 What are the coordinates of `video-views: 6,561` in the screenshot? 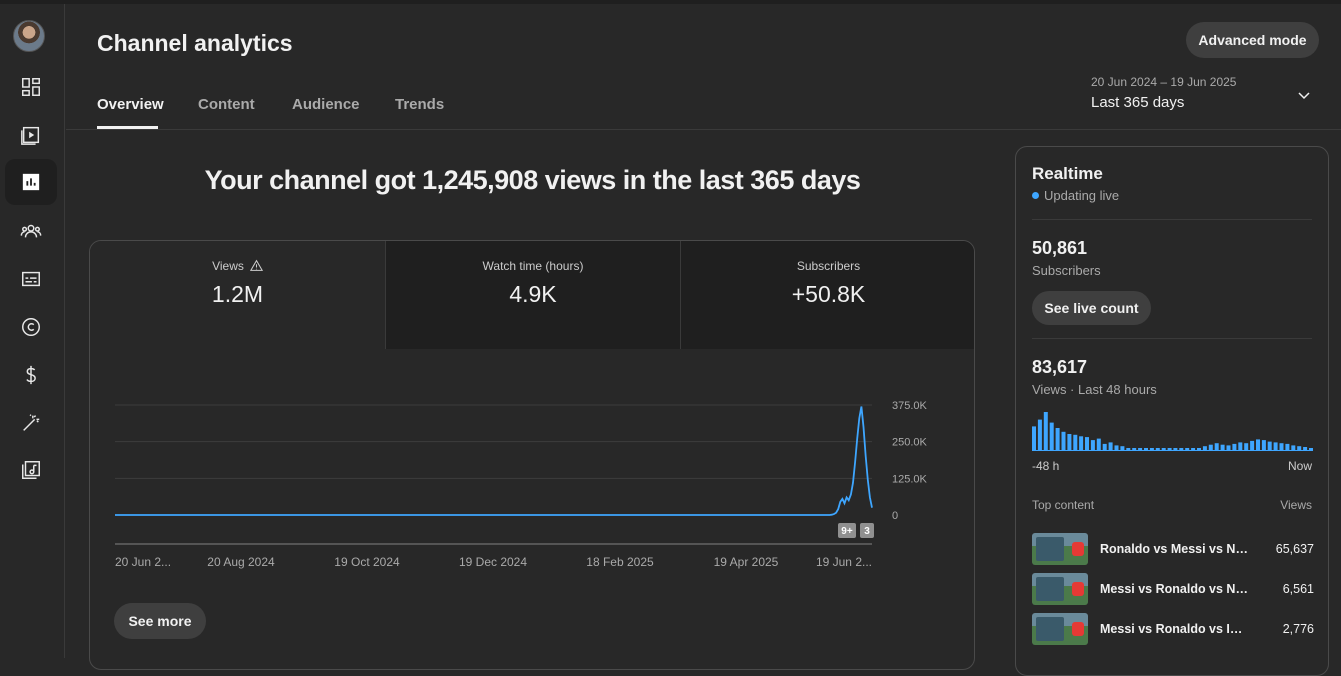 It's located at (1298, 589).